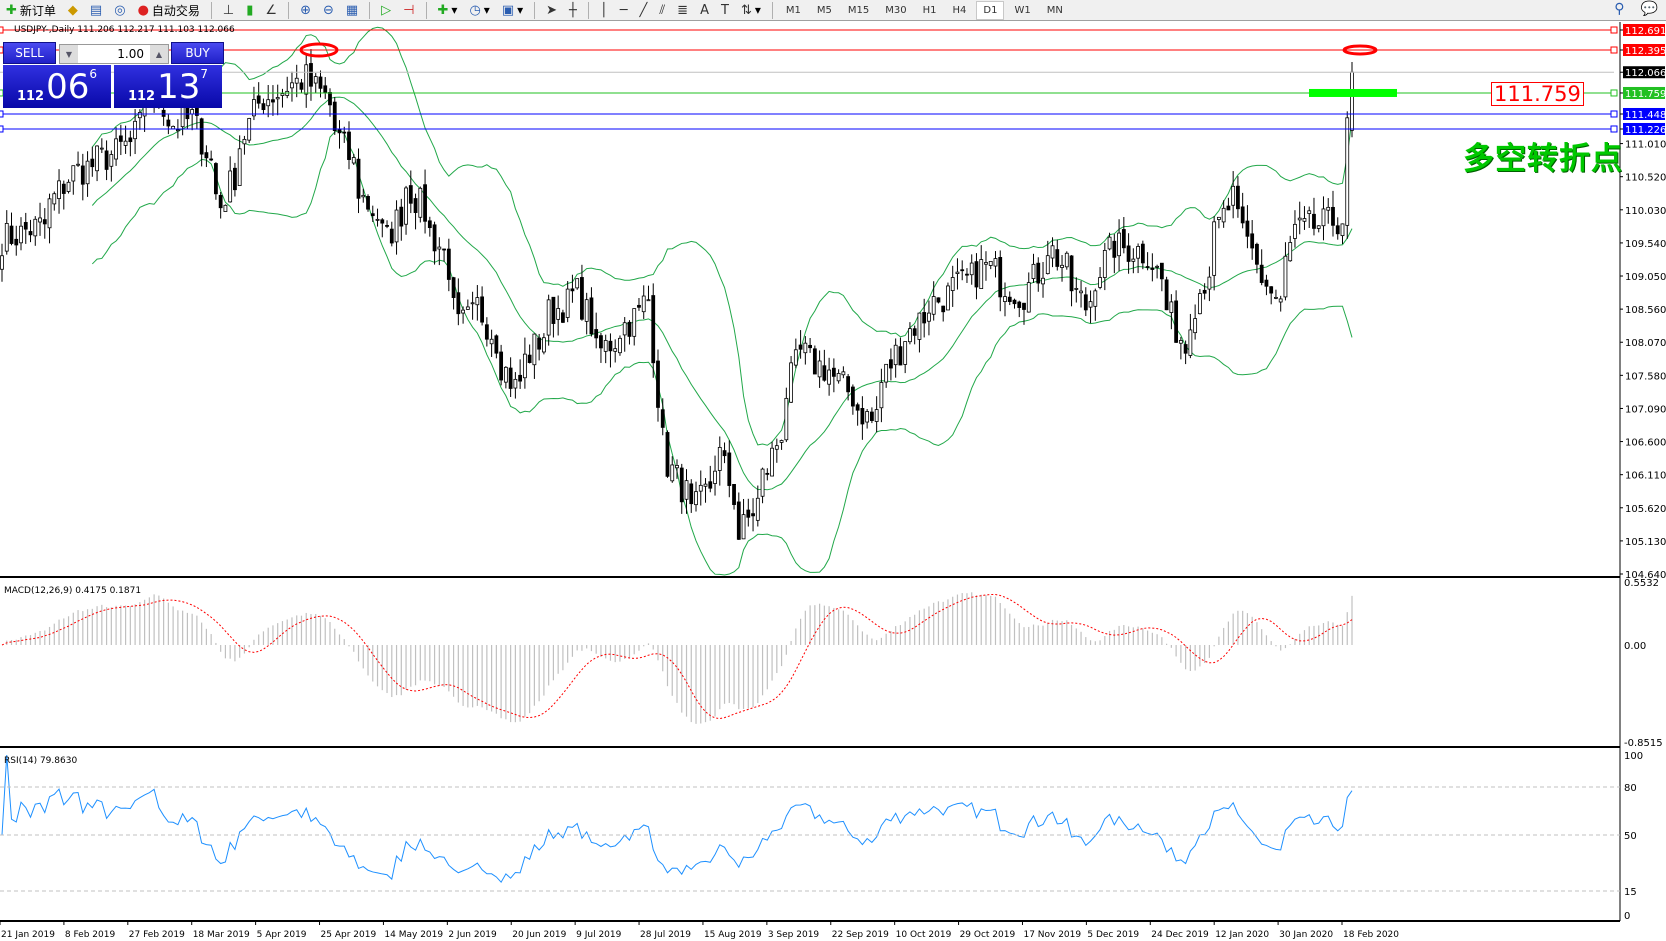  I want to click on fibonacci-icon: ≣, so click(683, 10).